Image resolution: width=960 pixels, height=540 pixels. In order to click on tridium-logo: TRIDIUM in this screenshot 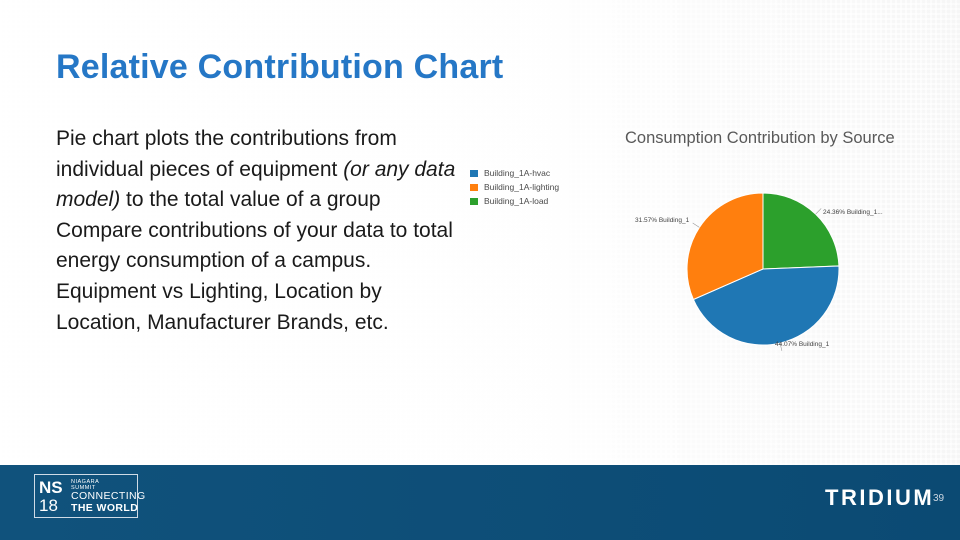, I will do `click(880, 497)`.